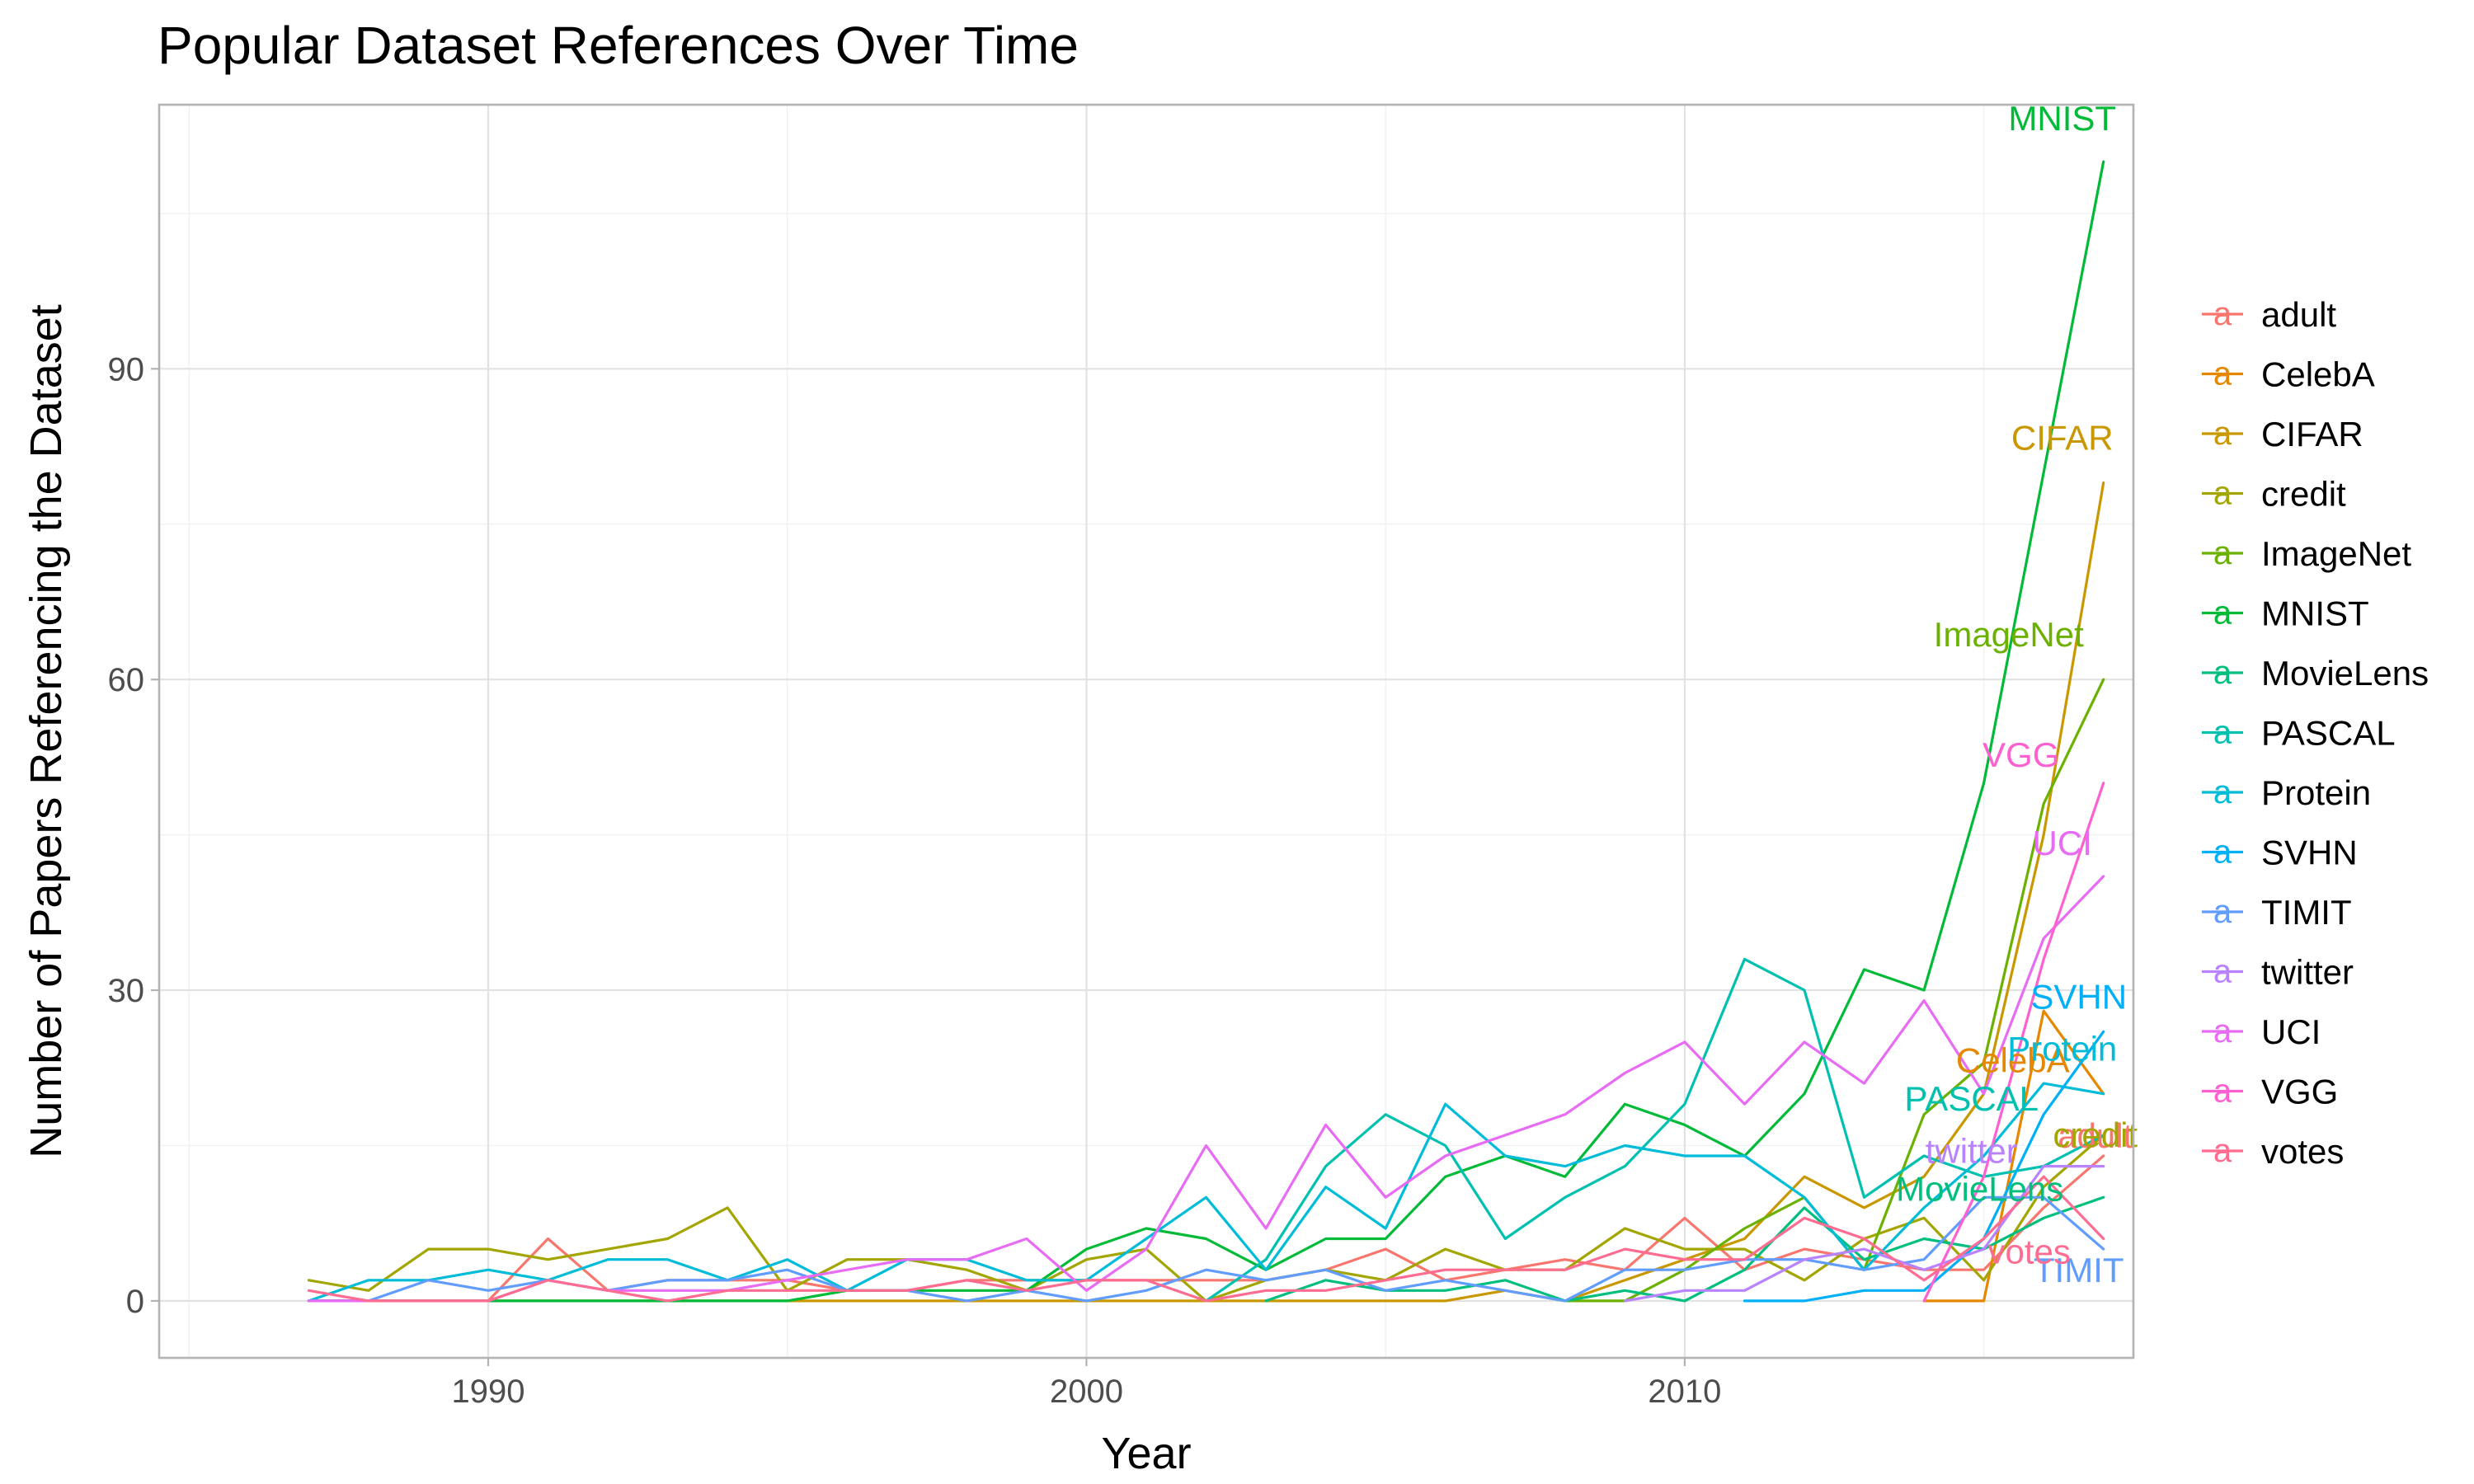 The width and height of the screenshot is (2474, 1484). I want to click on legend-label: SVHN, so click(2309, 853).